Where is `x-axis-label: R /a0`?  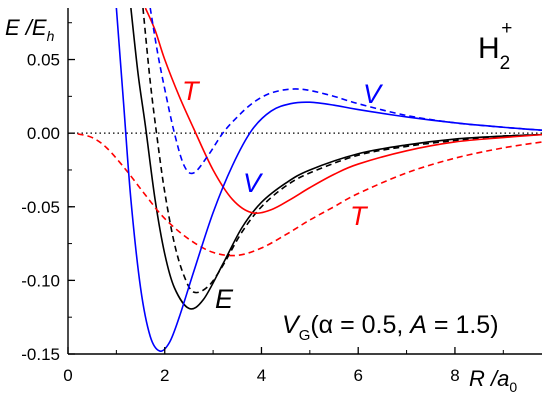
x-axis-label: R /a0 is located at coordinates (493, 380).